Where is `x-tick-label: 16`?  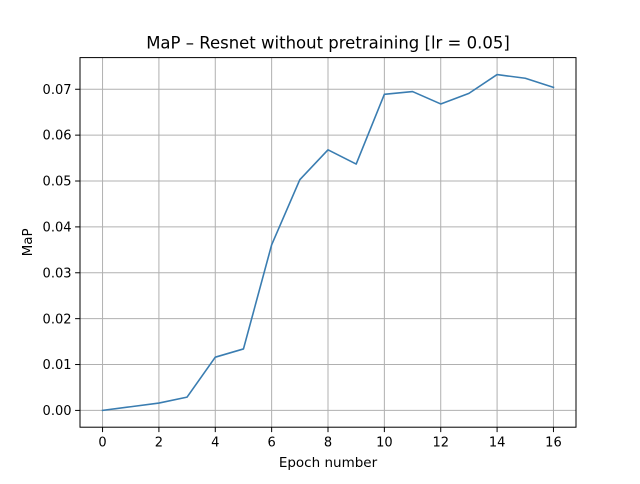 x-tick-label: 16 is located at coordinates (553, 443).